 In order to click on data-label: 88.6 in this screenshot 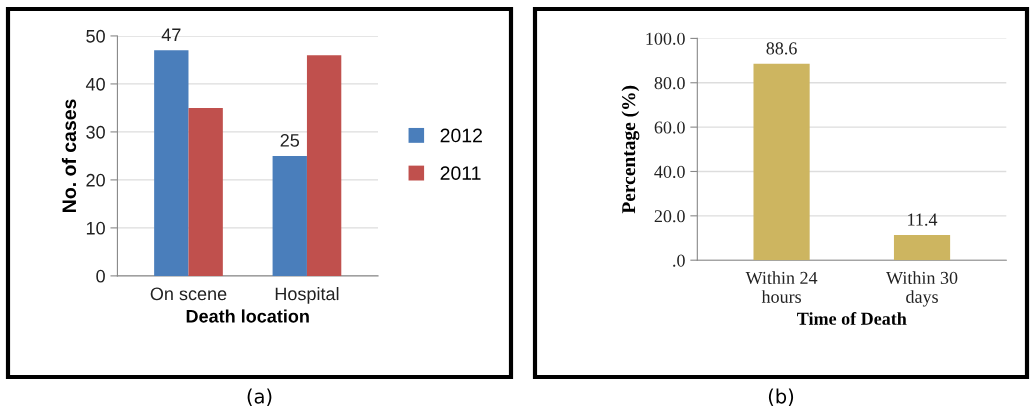, I will do `click(781, 48)`.